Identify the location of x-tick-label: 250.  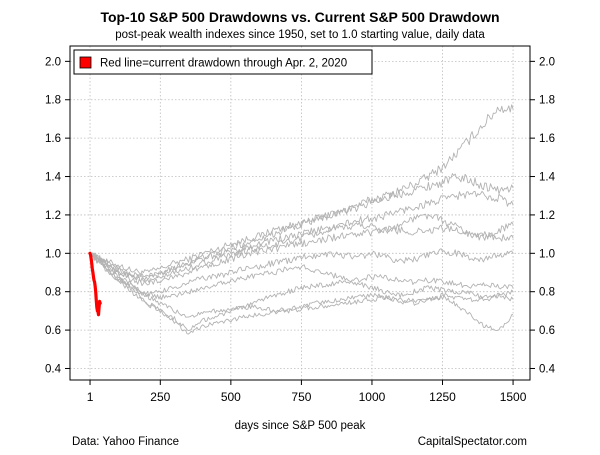
(160, 397).